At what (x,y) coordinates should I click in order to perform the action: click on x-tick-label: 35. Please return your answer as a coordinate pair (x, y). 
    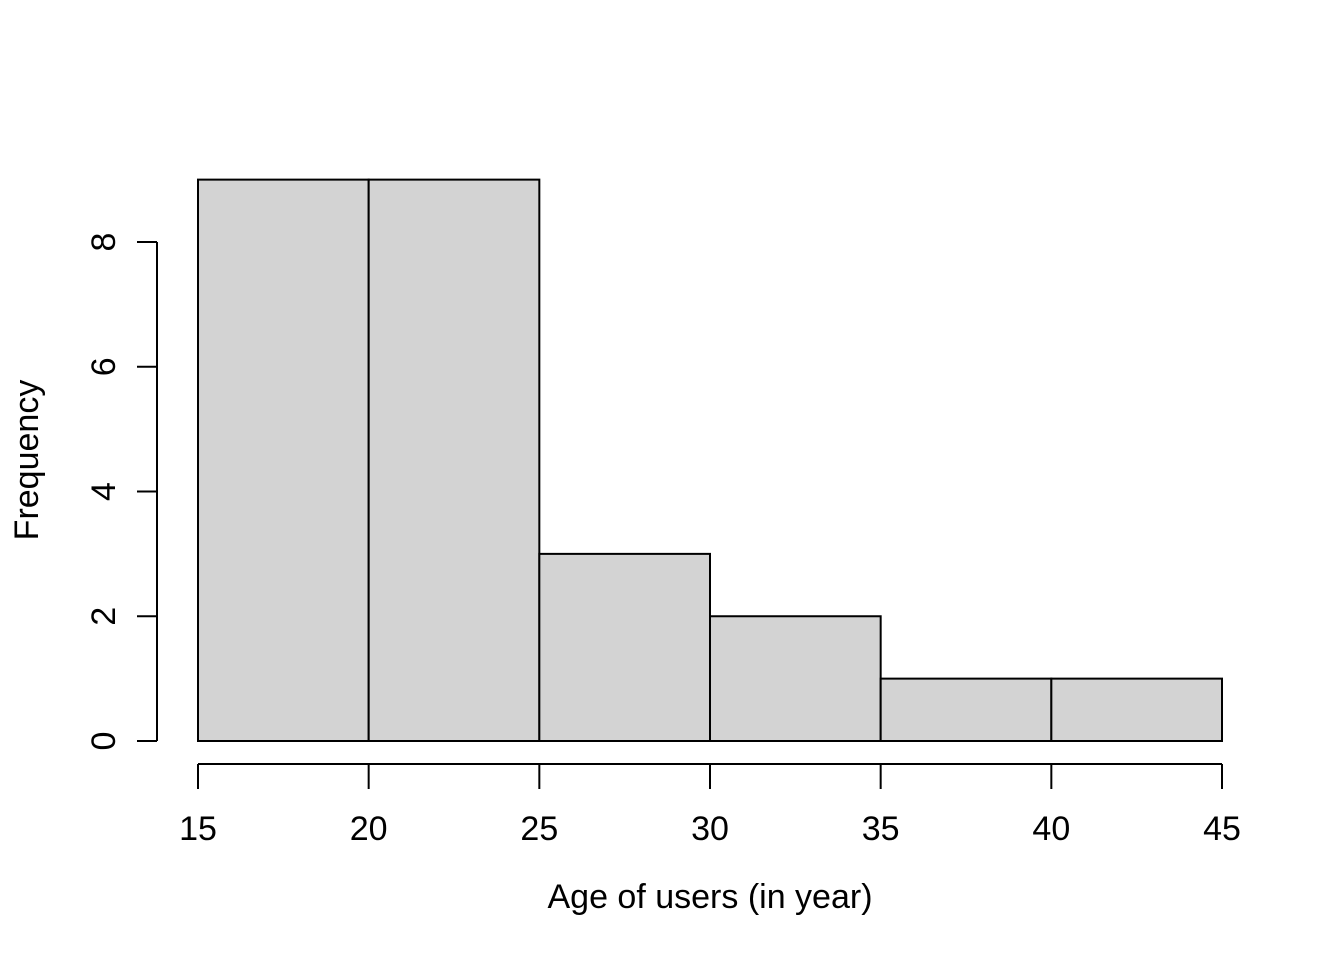
    Looking at the image, I should click on (881, 829).